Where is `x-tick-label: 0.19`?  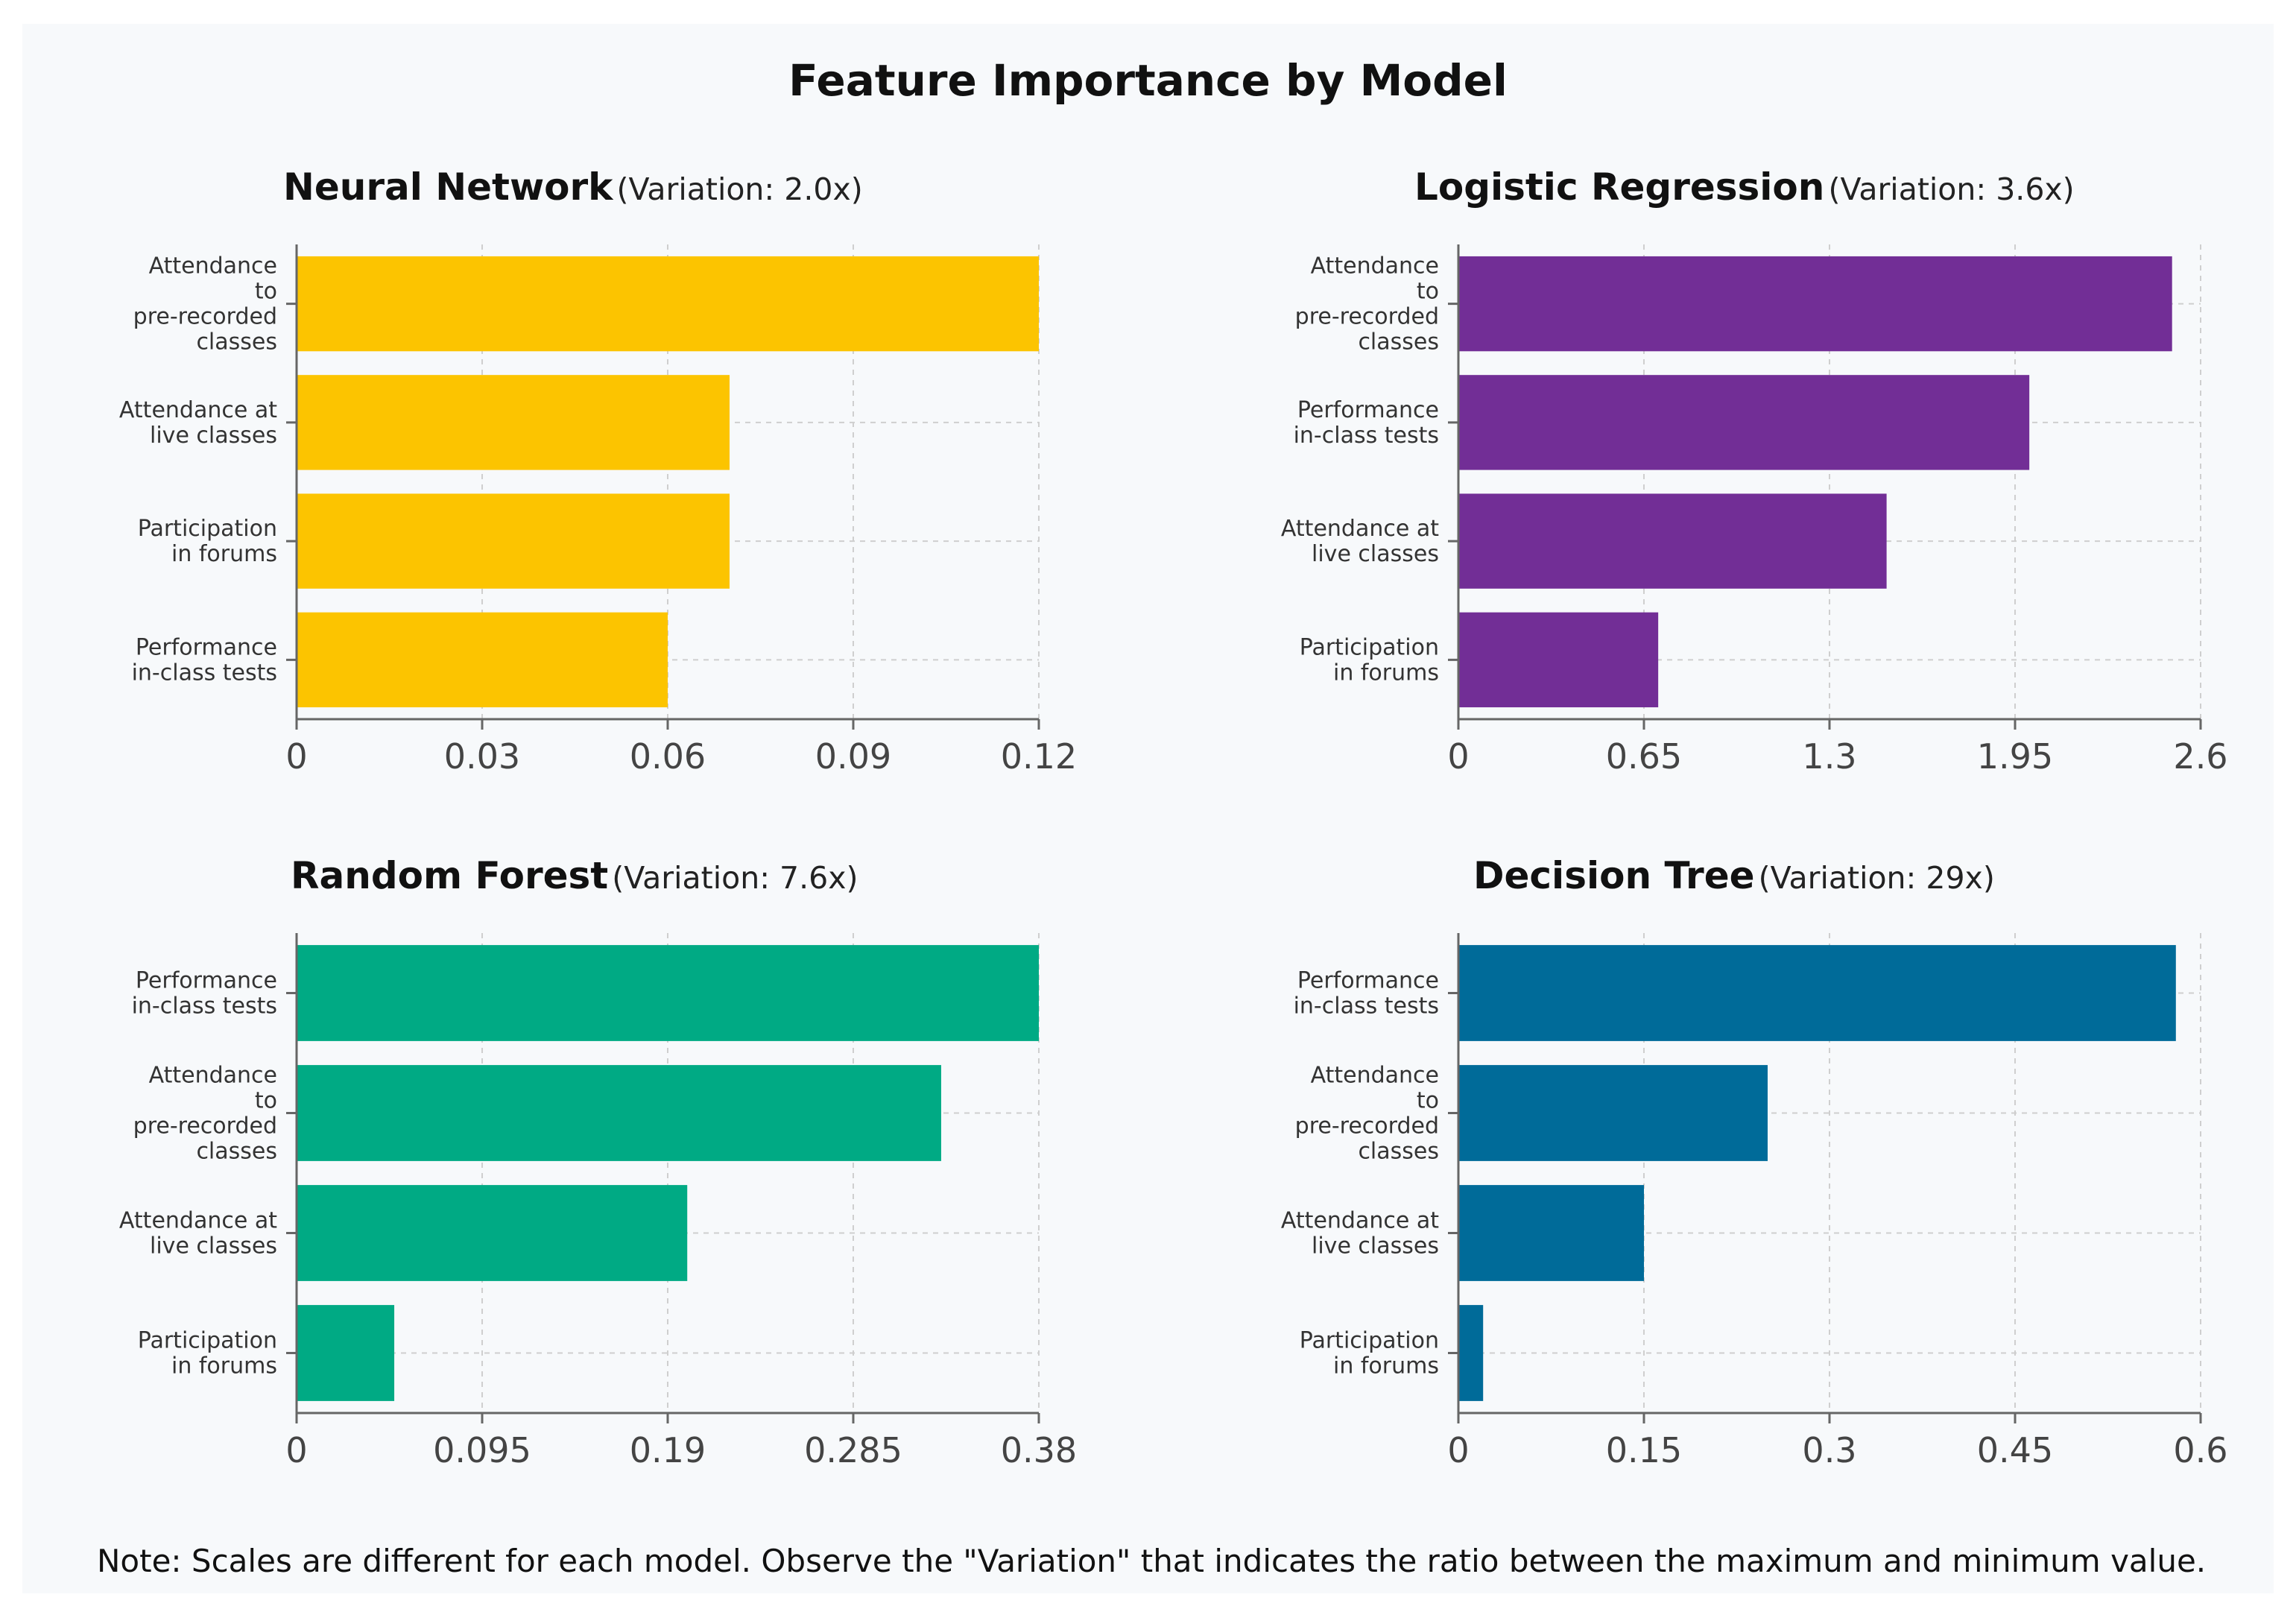 x-tick-label: 0.19 is located at coordinates (668, 1450).